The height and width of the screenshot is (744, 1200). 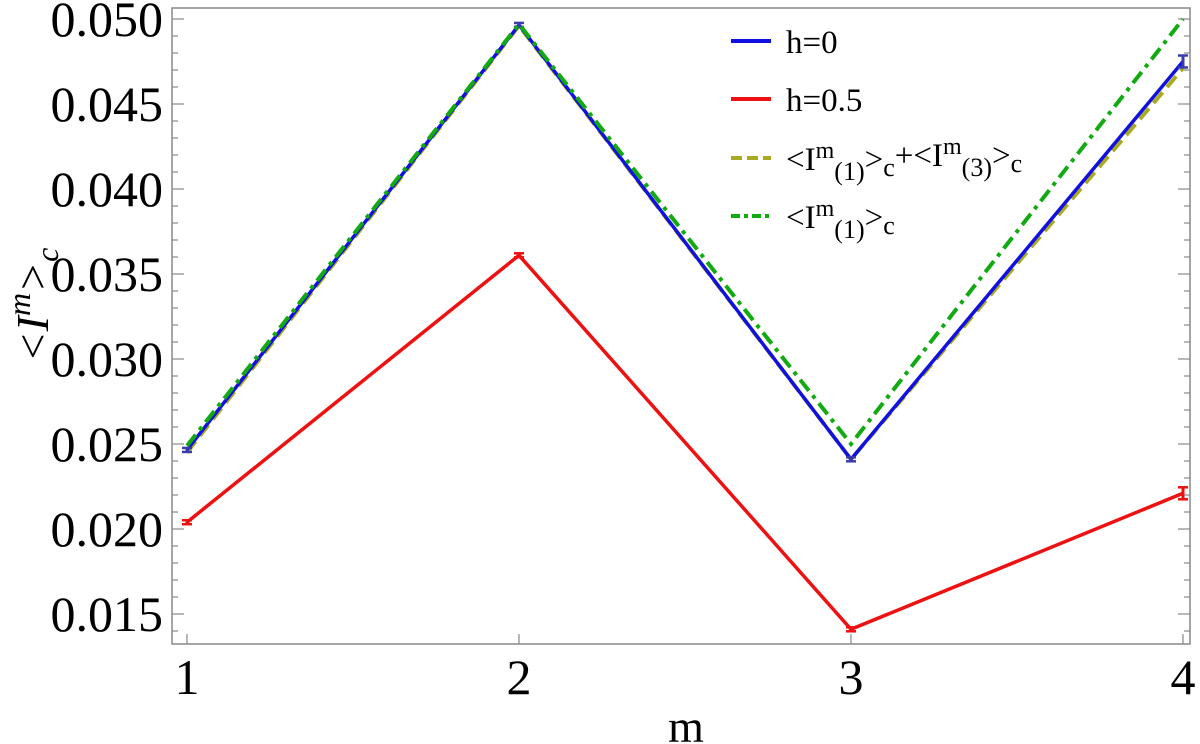 What do you see at coordinates (812, 43) in the screenshot?
I see `legend-label: h=0` at bounding box center [812, 43].